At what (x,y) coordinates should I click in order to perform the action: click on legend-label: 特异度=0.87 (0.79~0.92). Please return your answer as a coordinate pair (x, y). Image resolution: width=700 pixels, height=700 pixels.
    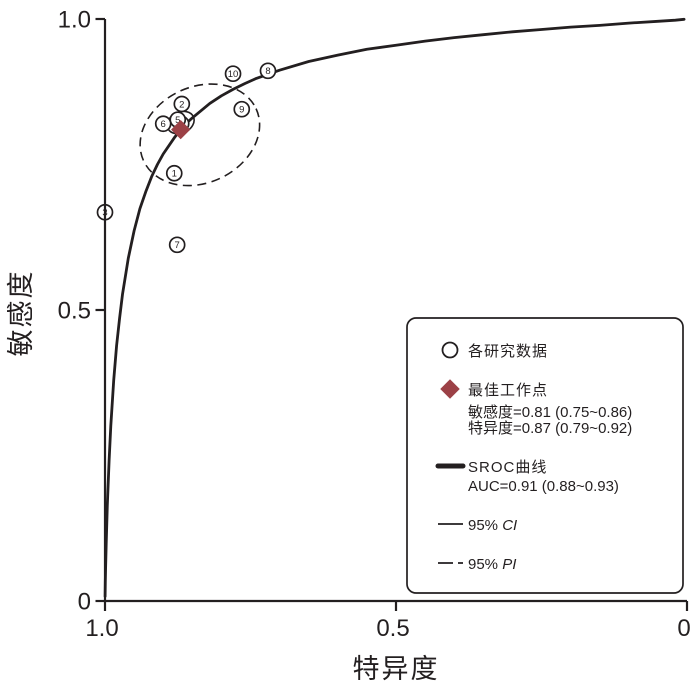
    Looking at the image, I should click on (550, 428).